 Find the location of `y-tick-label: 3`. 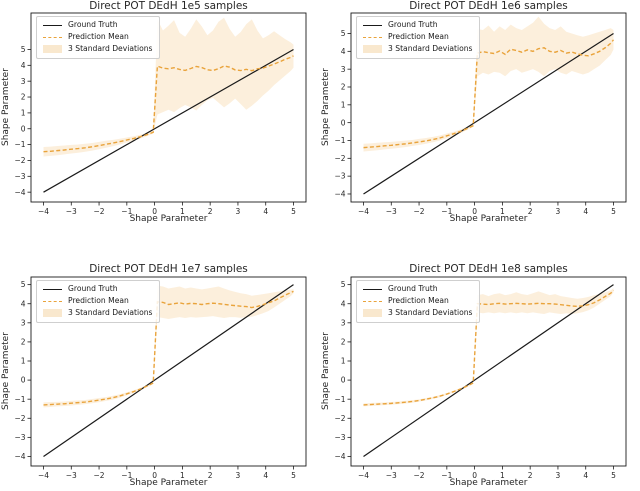

y-tick-label: 3 is located at coordinates (23, 81).